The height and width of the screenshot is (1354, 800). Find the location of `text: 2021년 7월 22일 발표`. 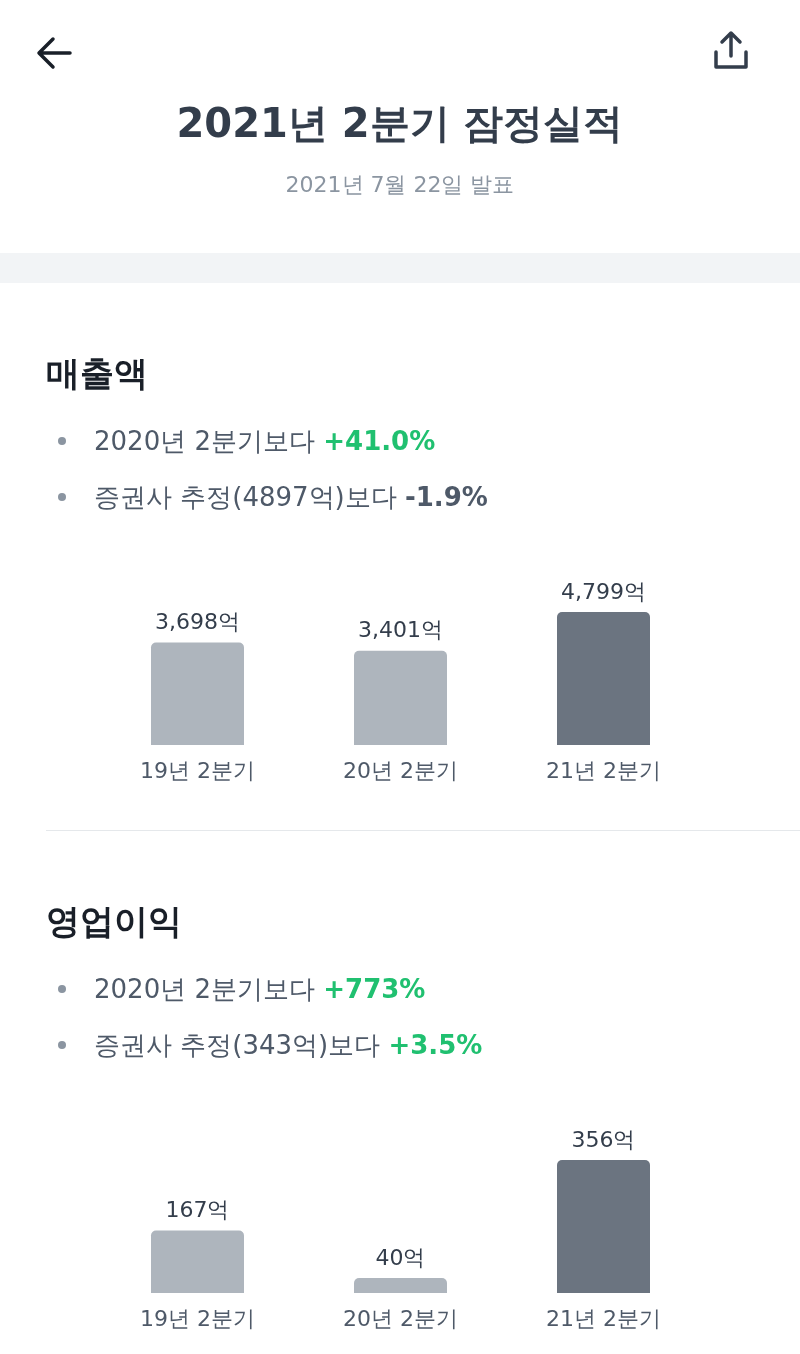

text: 2021년 7월 22일 발표 is located at coordinates (400, 185).